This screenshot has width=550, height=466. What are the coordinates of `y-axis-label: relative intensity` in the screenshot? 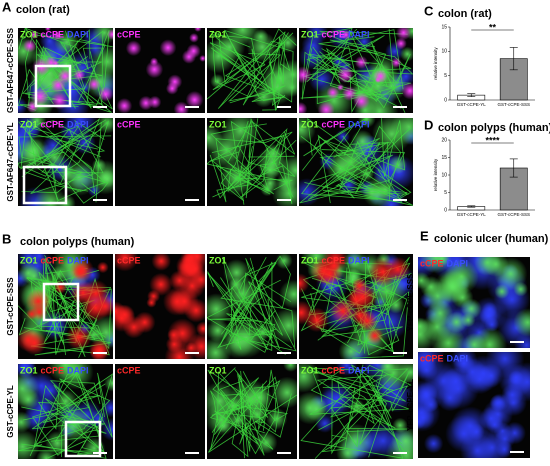 It's located at (435, 174).